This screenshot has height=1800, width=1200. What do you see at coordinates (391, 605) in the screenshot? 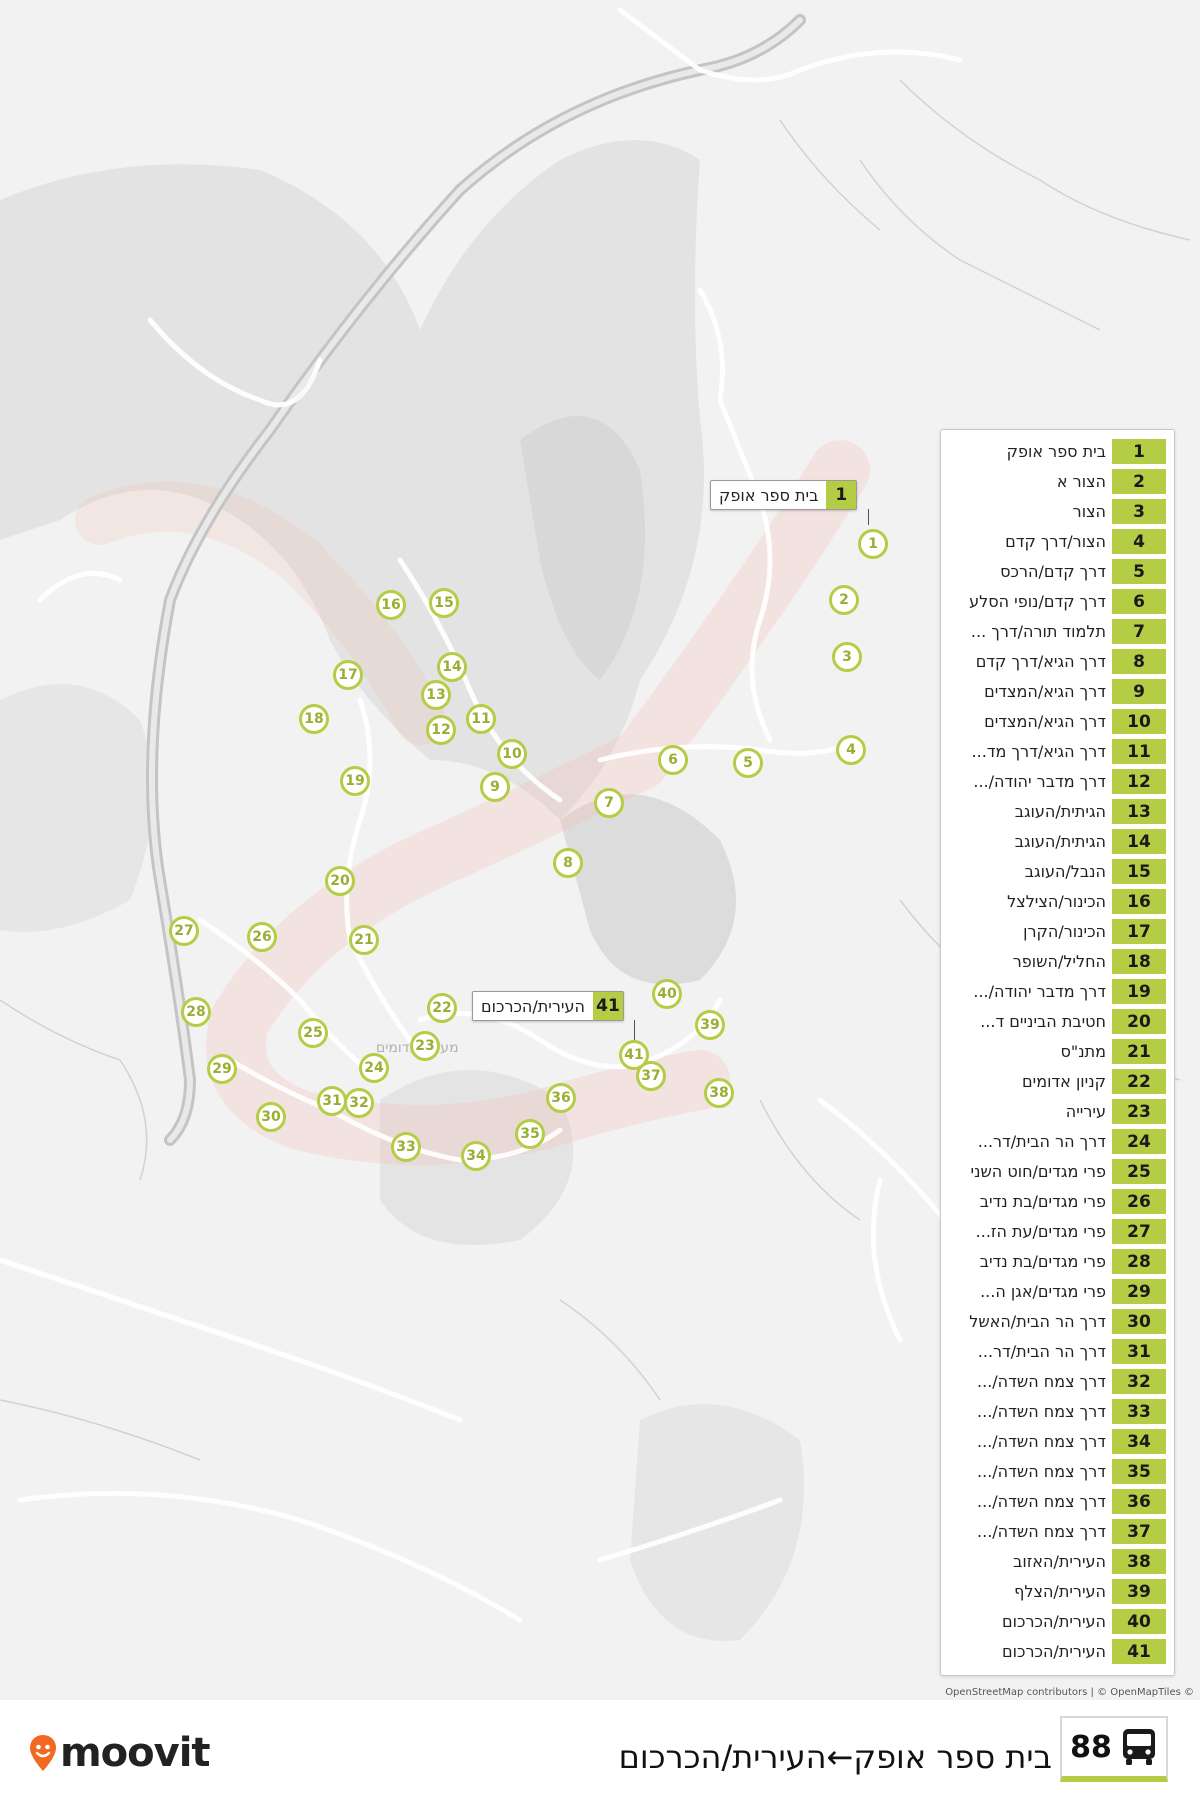
I see `stop-marker: 16` at bounding box center [391, 605].